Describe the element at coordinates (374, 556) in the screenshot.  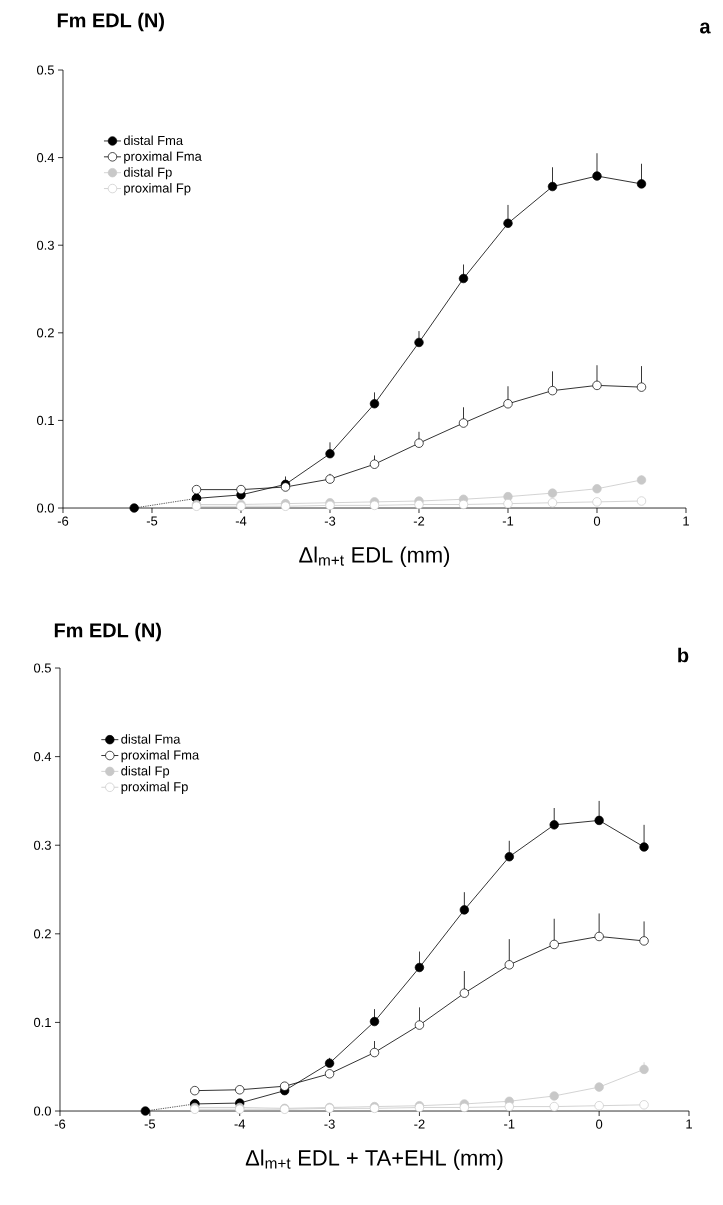
I see `x-axis-title: Δl$_{m+t}$ EDL (mm)` at that location.